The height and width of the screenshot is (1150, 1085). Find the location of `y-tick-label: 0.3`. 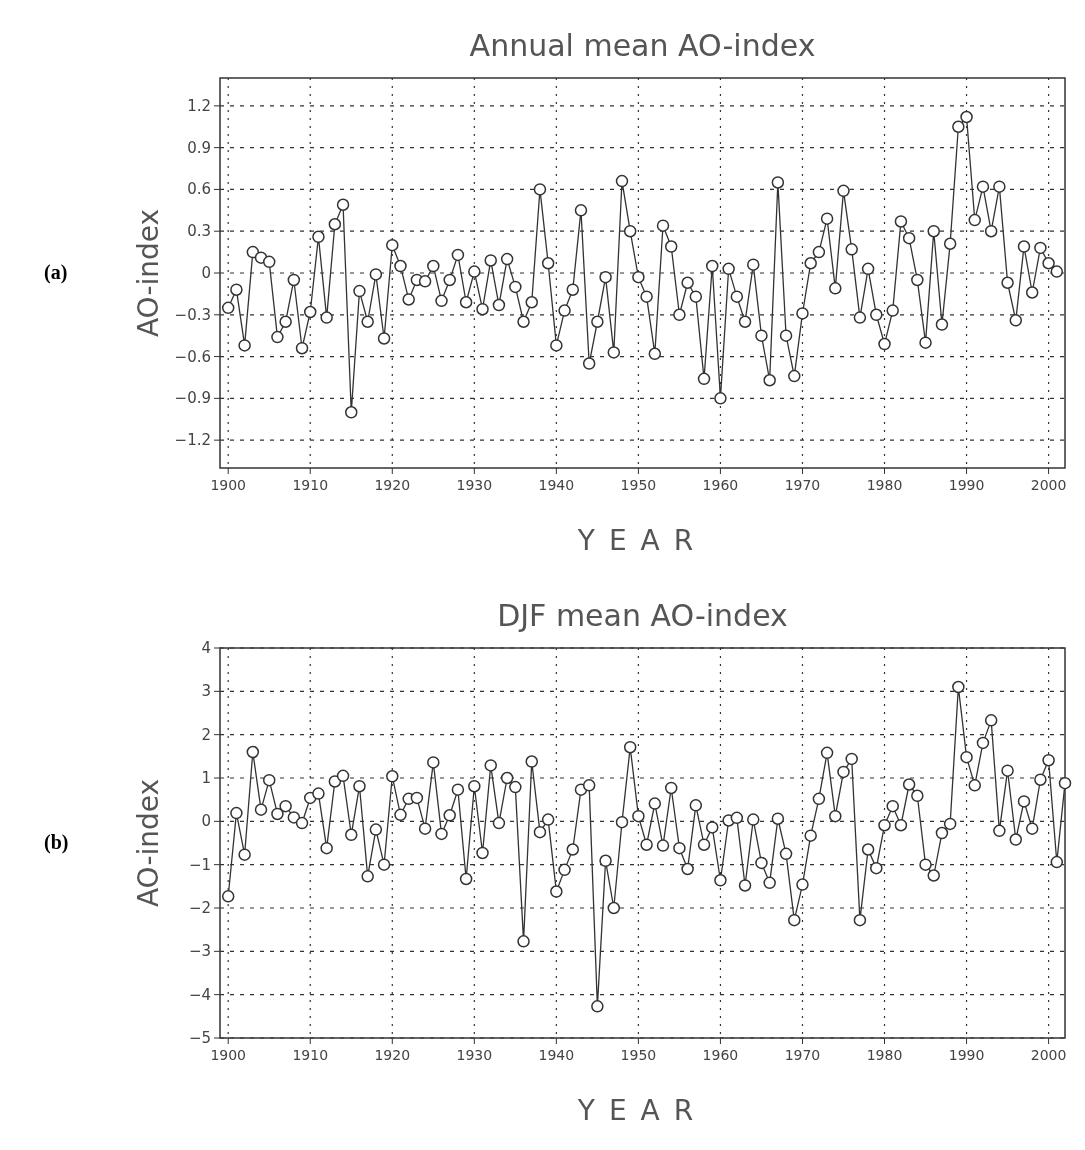

y-tick-label: 0.3 is located at coordinates (199, 231).